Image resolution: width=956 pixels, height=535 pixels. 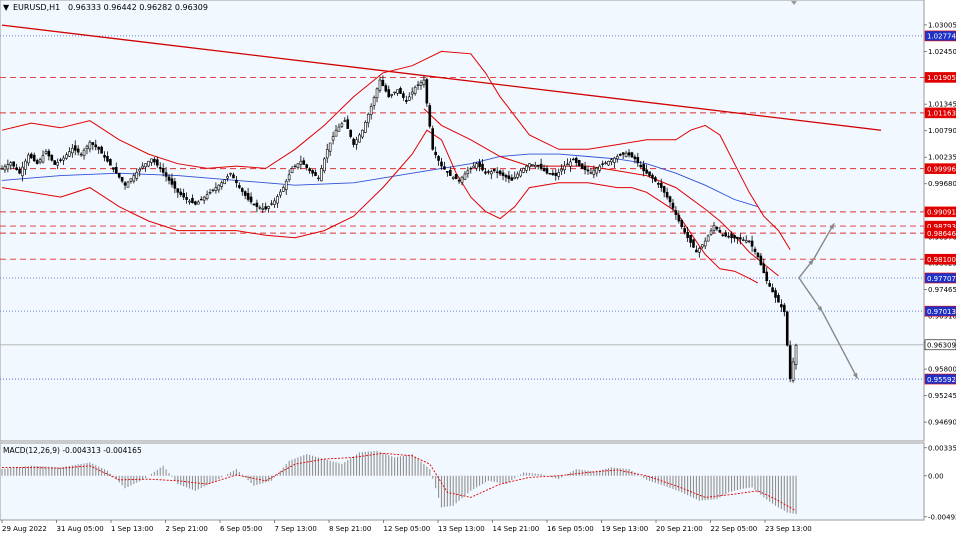 What do you see at coordinates (601, 192) in the screenshot?
I see `bollinger-middle-line` at bounding box center [601, 192].